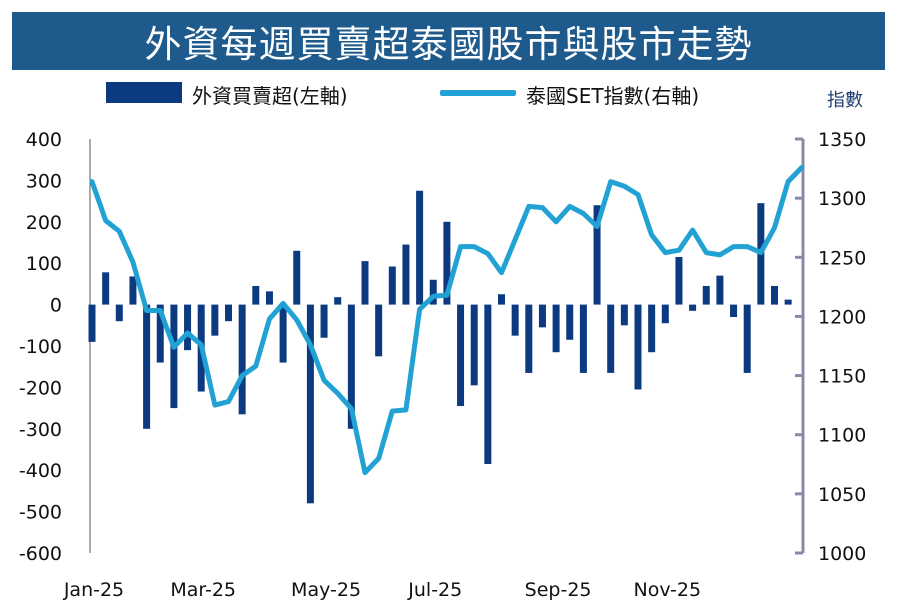 Image resolution: width=903 pixels, height=612 pixels. What do you see at coordinates (56, 306) in the screenshot?
I see `left-tick-label: 0` at bounding box center [56, 306].